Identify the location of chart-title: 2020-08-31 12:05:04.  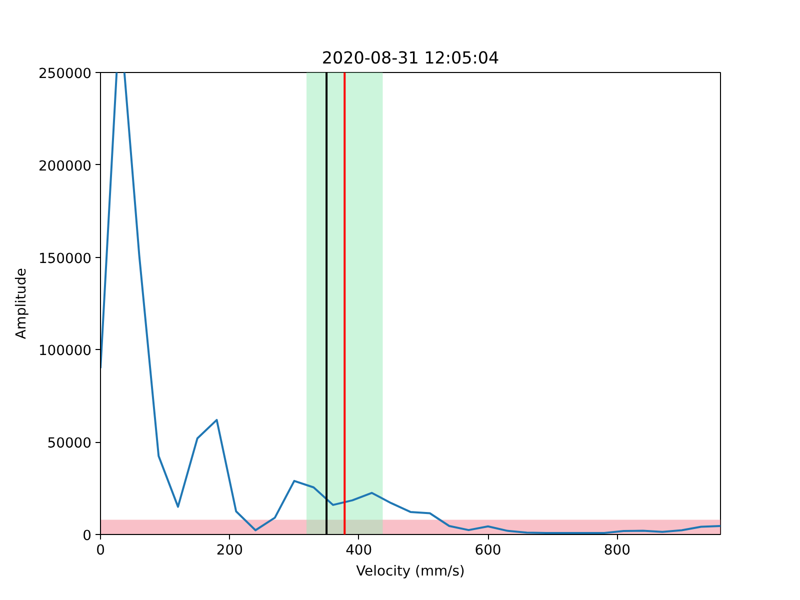
(411, 58).